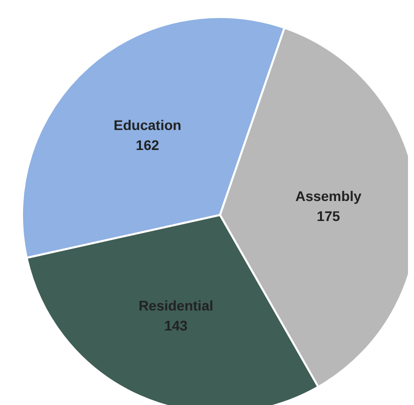 This screenshot has width=414, height=405. What do you see at coordinates (176, 326) in the screenshot?
I see `data-label: 143` at bounding box center [176, 326].